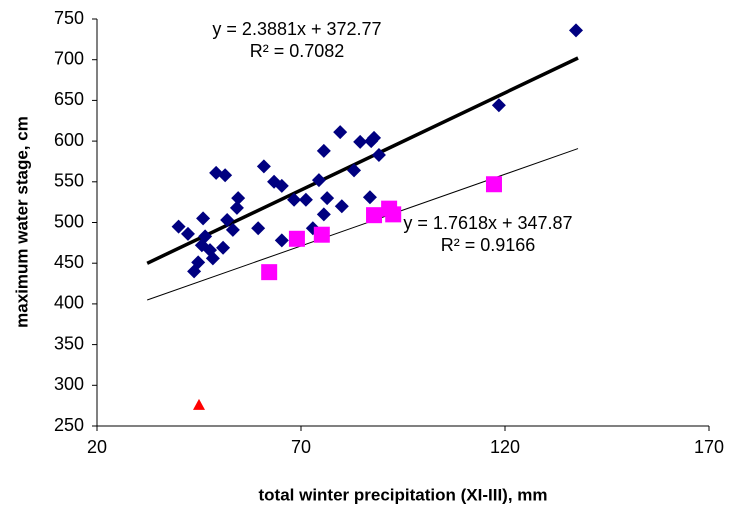 The width and height of the screenshot is (729, 508). What do you see at coordinates (69, 384) in the screenshot?
I see `y-tick-label: 300` at bounding box center [69, 384].